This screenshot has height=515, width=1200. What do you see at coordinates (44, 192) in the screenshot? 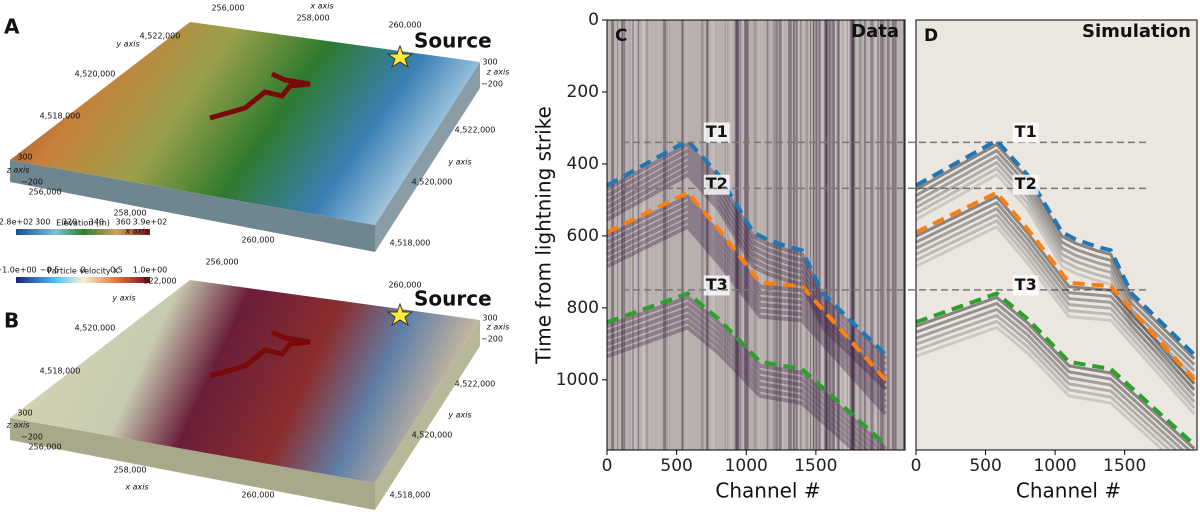
I see `axis-text: 256,000` at bounding box center [44, 192].